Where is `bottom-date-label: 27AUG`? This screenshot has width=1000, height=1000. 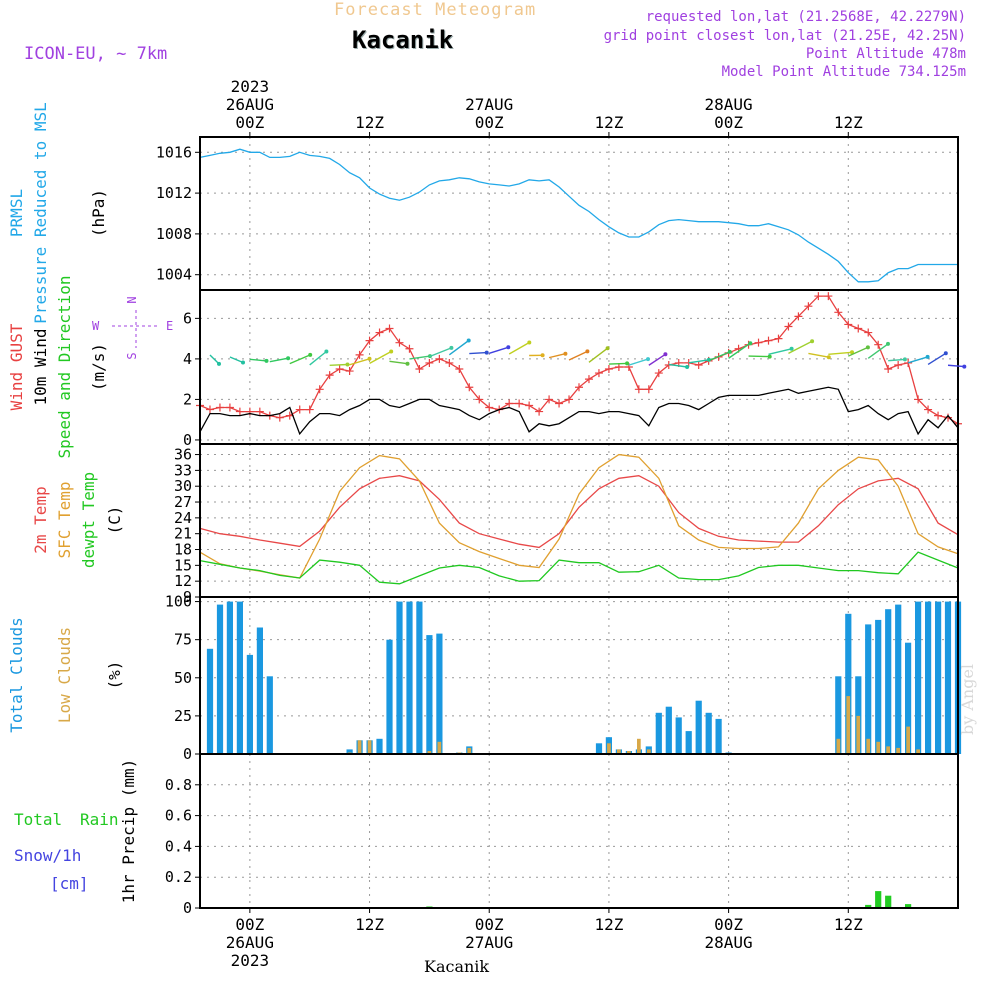 bottom-date-label: 27AUG is located at coordinates (489, 942).